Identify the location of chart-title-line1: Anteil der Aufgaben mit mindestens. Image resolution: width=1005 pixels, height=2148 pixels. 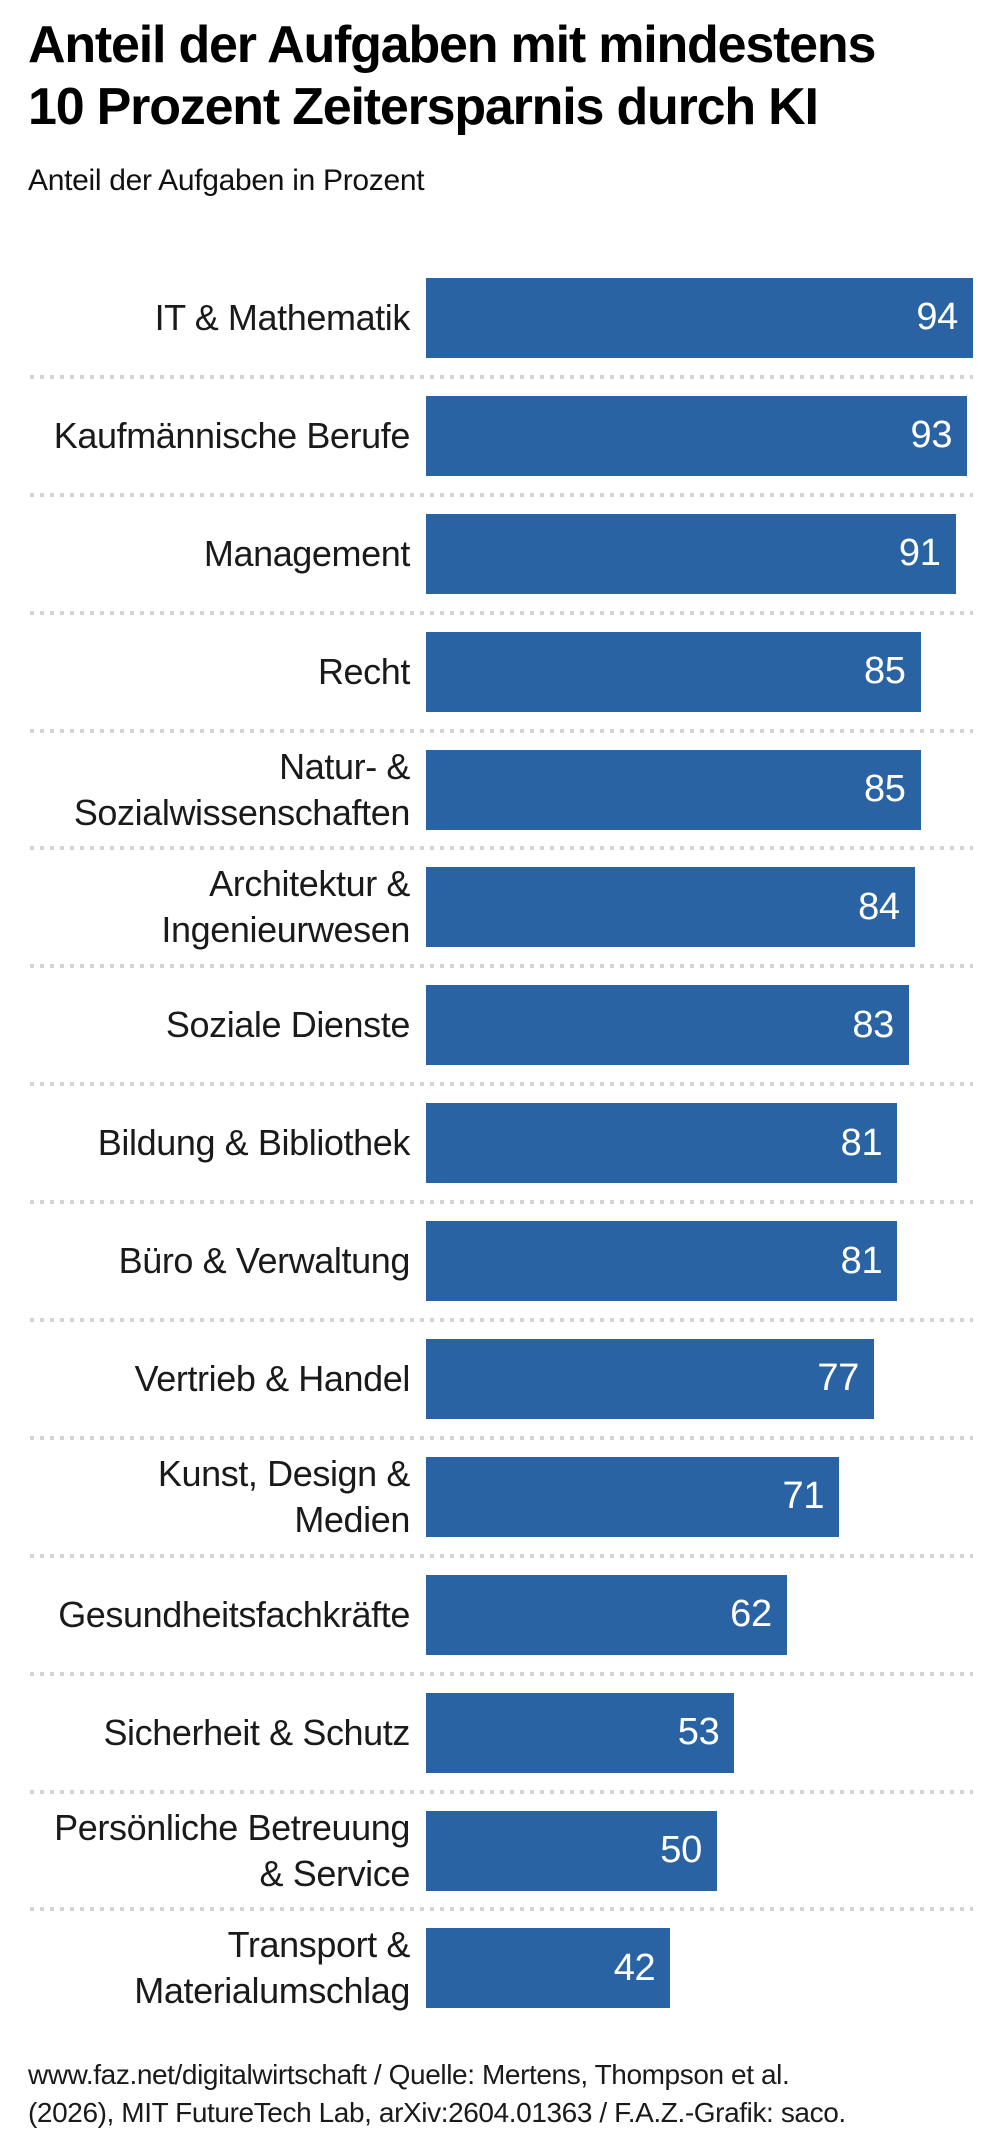
(452, 45).